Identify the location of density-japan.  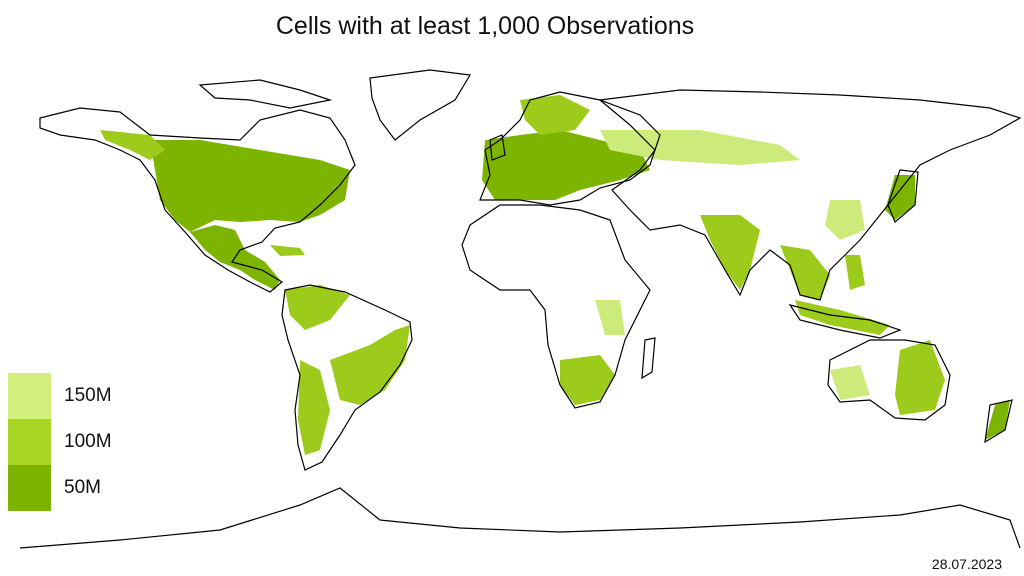
(900, 197).